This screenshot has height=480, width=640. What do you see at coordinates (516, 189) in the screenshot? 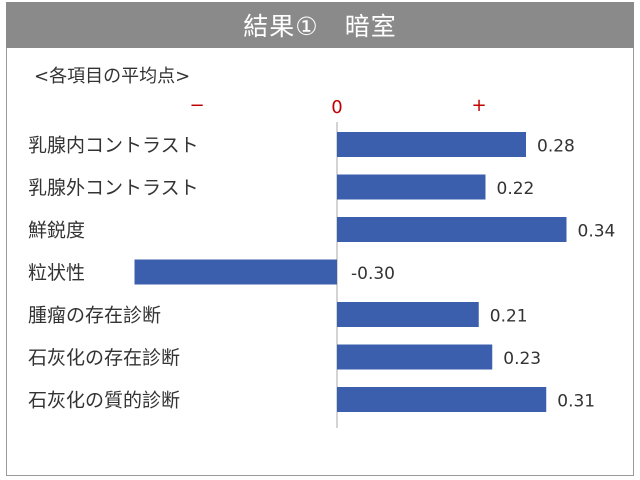
I see `data-label: 0.22` at bounding box center [516, 189].